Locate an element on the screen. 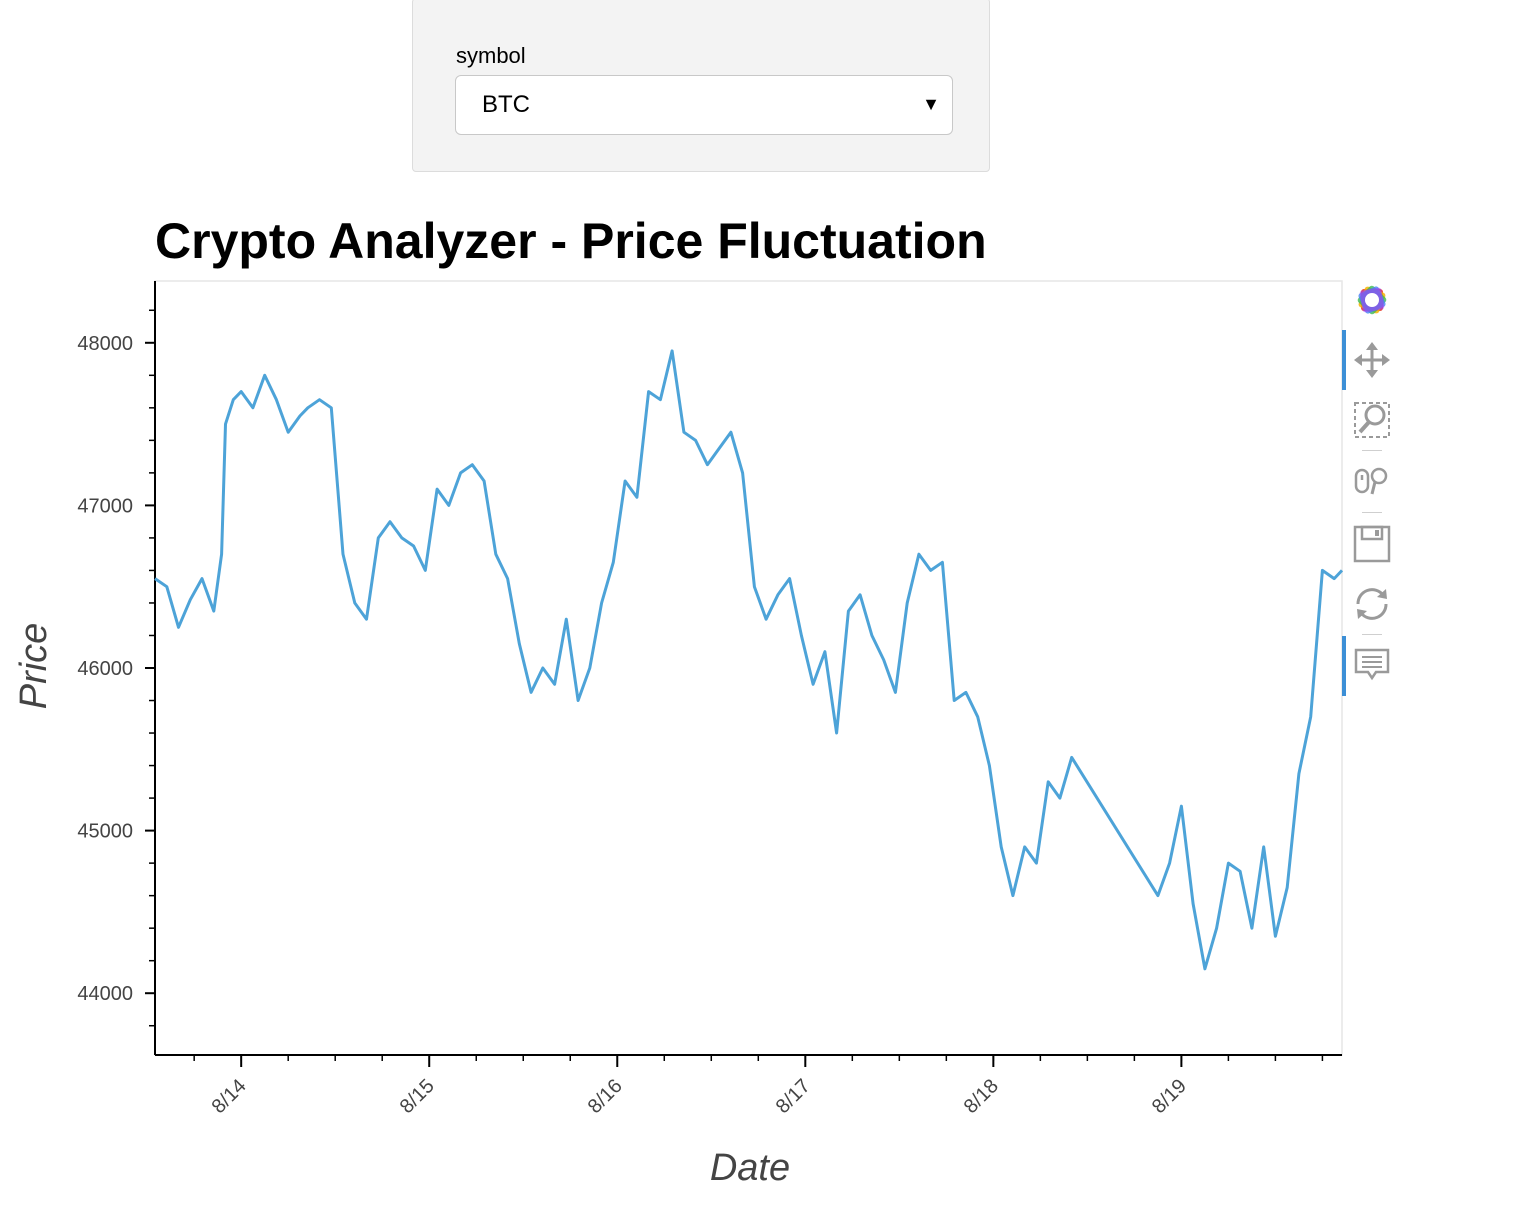 This screenshot has height=1206, width=1526. hover-icon is located at coordinates (1372, 666).